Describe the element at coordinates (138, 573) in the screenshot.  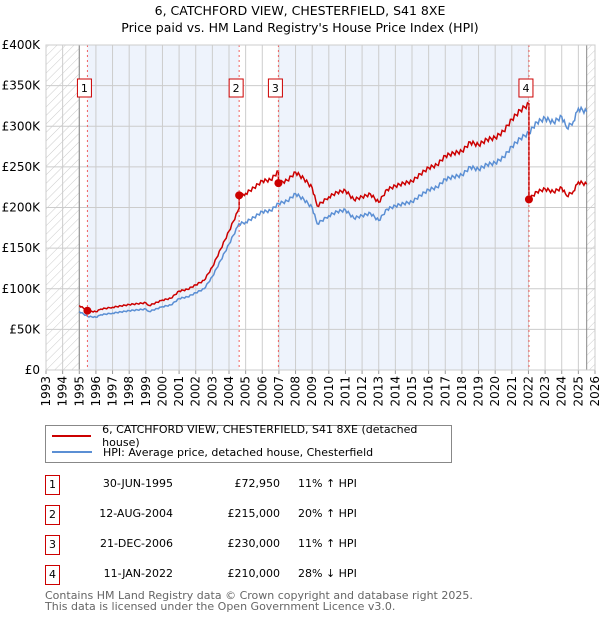
I see `sale-date: 11-JAN-2022` at that location.